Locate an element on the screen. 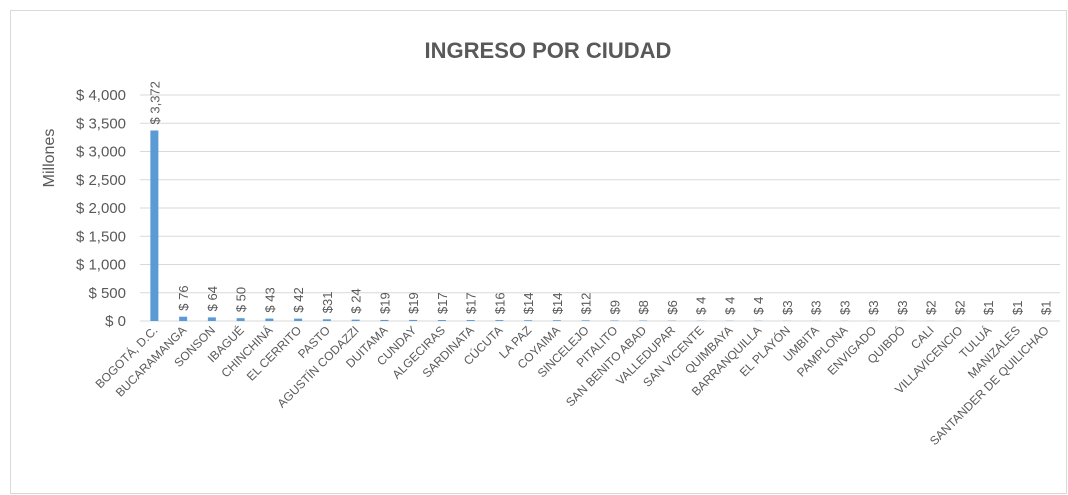 This screenshot has height=495, width=1068. y-tick-label: $ 3,500 is located at coordinates (101, 123).